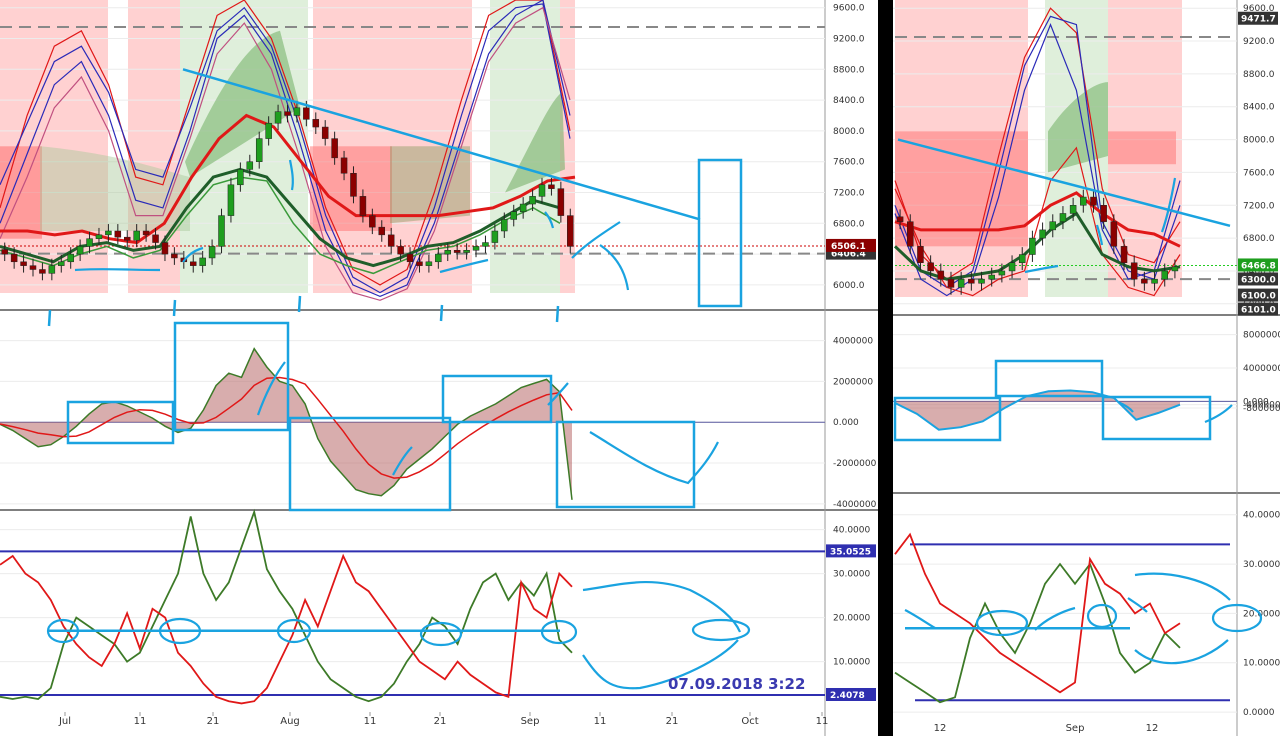 The height and width of the screenshot is (736, 1280). I want to click on level-tag-label: 2.4078, so click(847, 696).